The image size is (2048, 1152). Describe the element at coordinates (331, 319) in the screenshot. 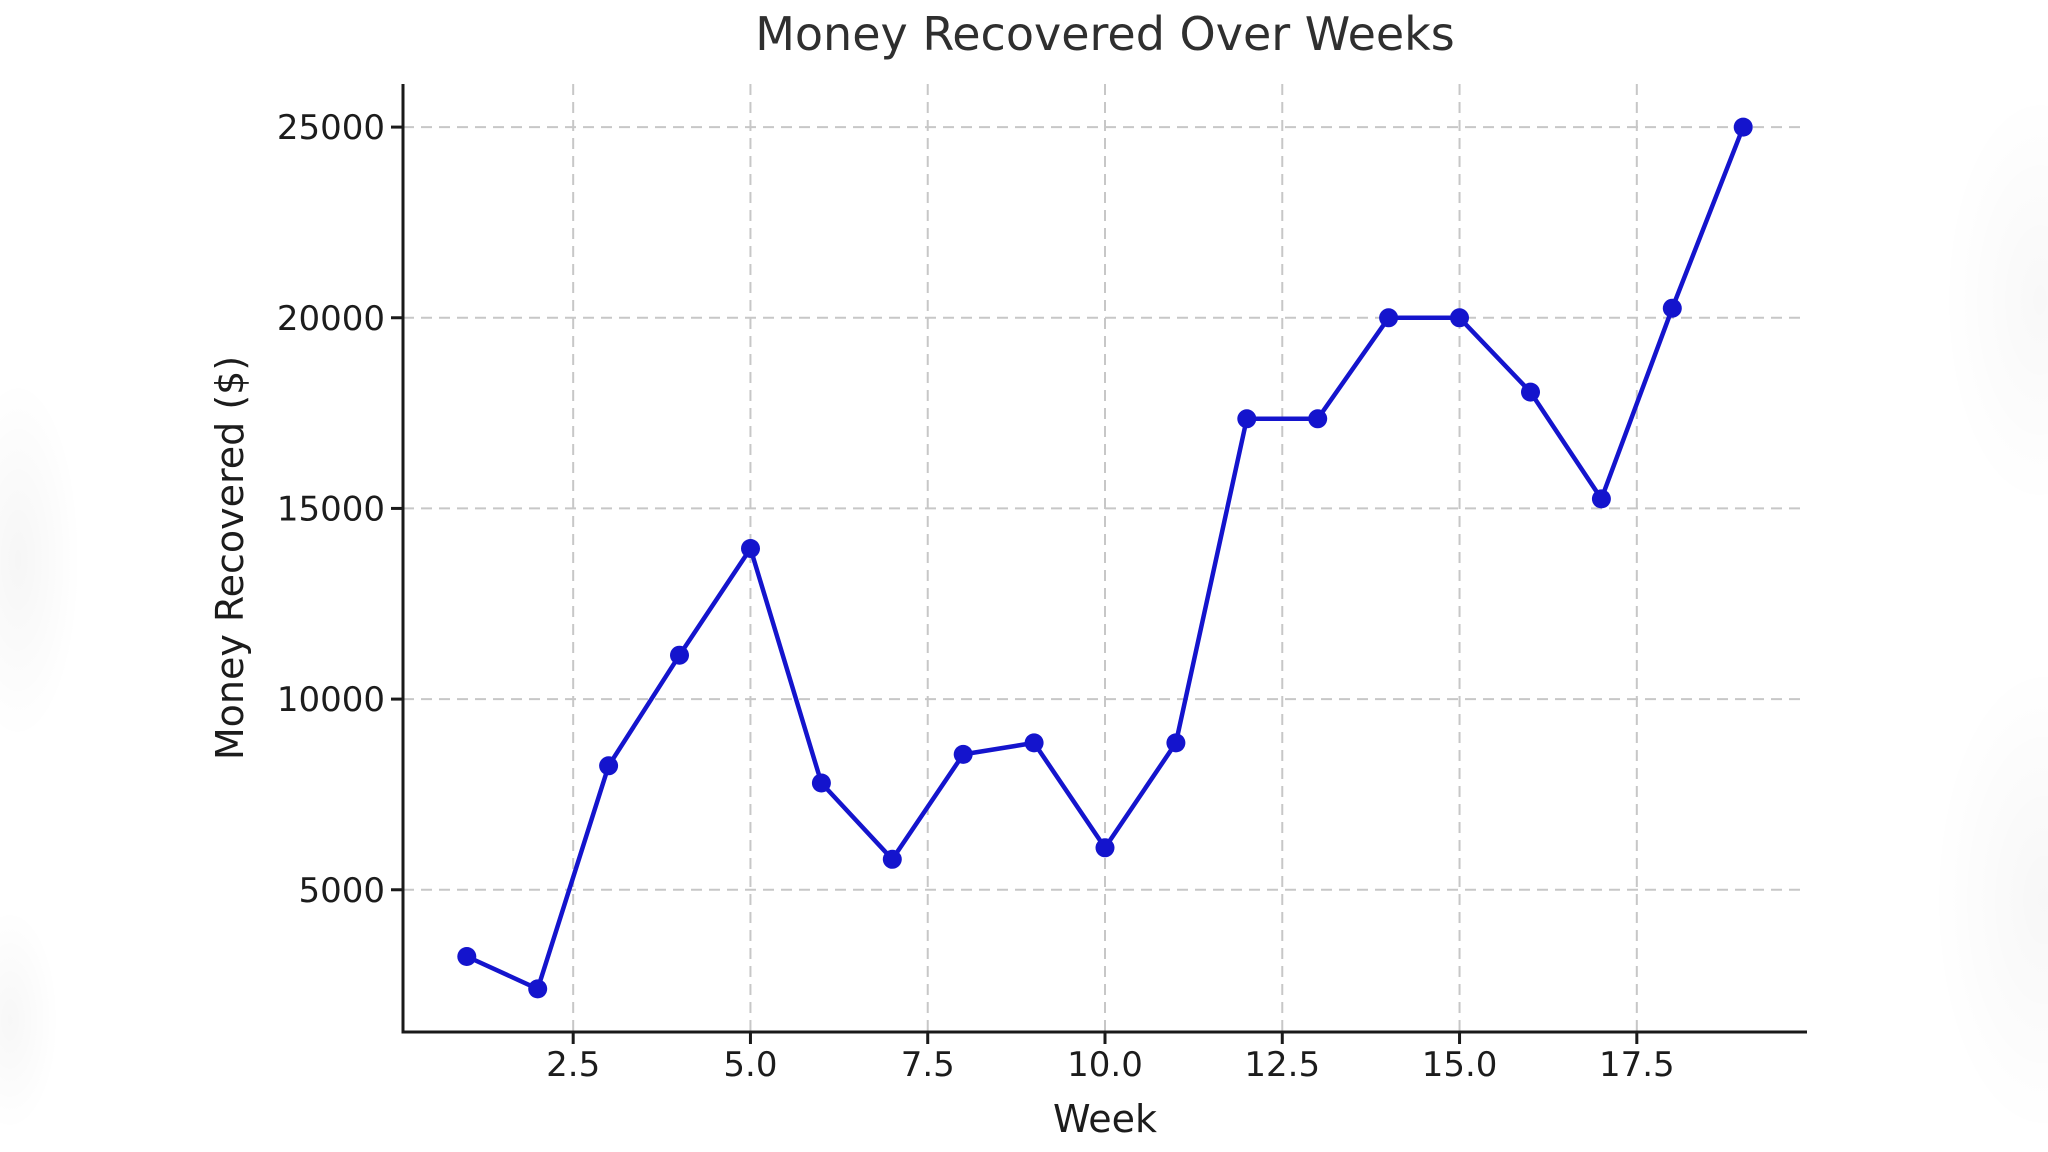

I see `y-tick-label-20000: 20000` at that location.